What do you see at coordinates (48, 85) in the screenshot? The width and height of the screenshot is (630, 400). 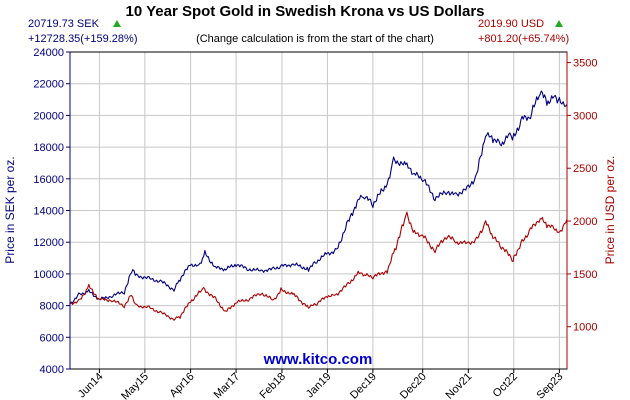 I see `left-tick-label: 22000` at bounding box center [48, 85].